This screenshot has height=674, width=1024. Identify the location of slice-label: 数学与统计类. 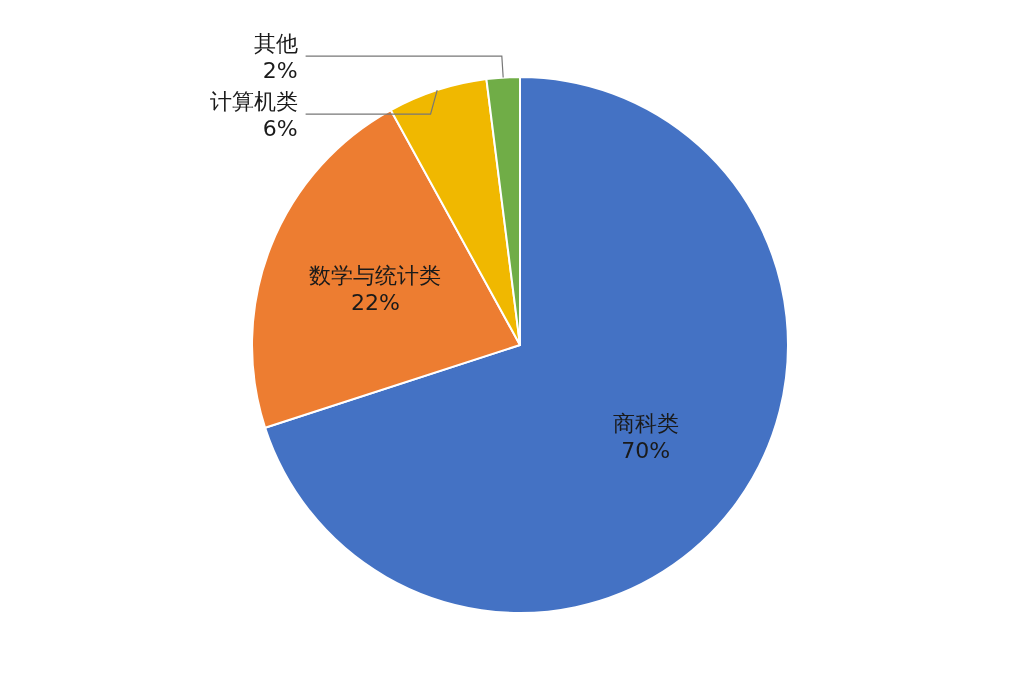
(375, 275).